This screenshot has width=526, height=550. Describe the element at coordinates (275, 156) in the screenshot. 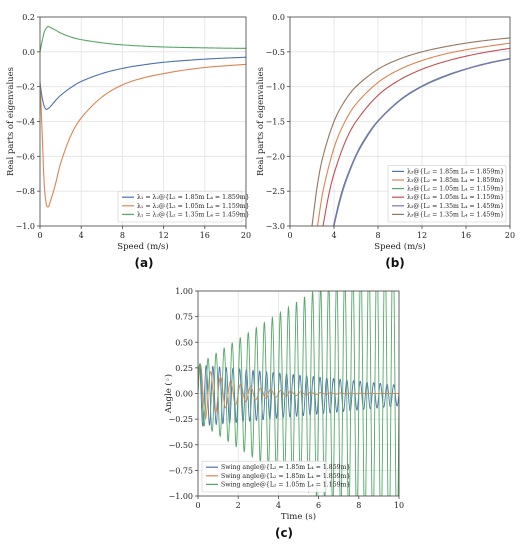

I see `y-tick-label: −2.0` at that location.